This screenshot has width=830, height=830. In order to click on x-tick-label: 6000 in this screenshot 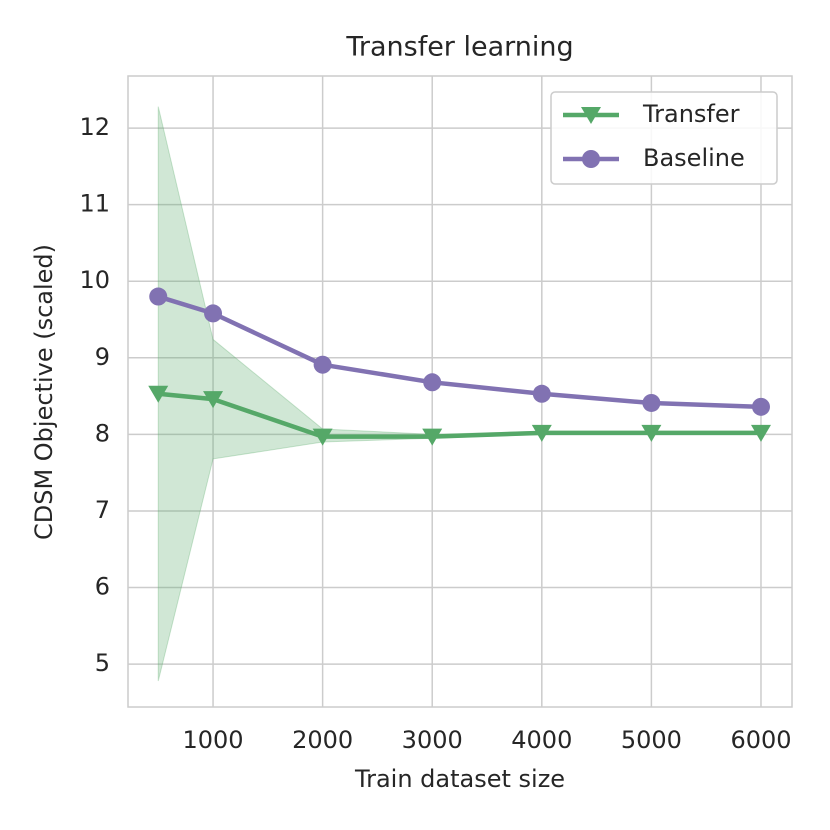, I will do `click(760, 740)`.